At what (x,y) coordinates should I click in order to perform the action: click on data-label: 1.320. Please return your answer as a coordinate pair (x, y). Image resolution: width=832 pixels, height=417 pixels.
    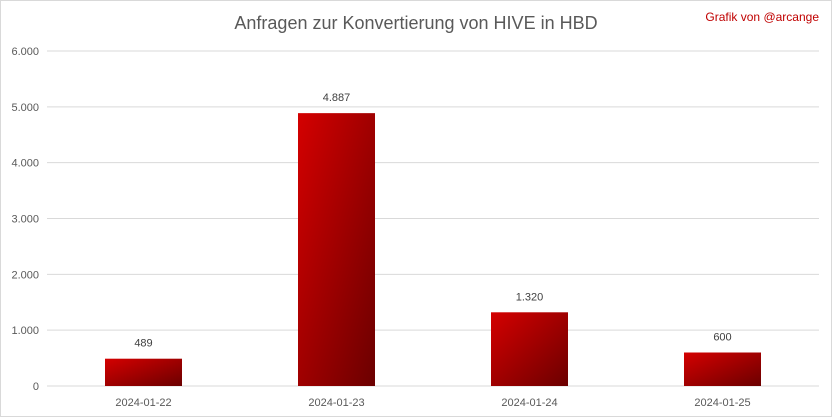
    Looking at the image, I should click on (530, 297).